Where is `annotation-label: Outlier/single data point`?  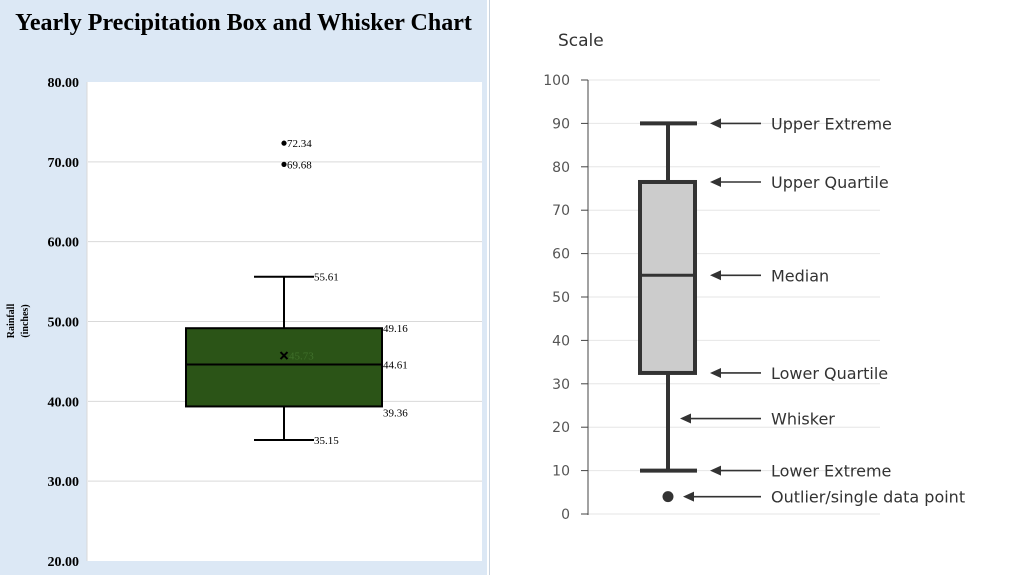
annotation-label: Outlier/single data point is located at coordinates (868, 497).